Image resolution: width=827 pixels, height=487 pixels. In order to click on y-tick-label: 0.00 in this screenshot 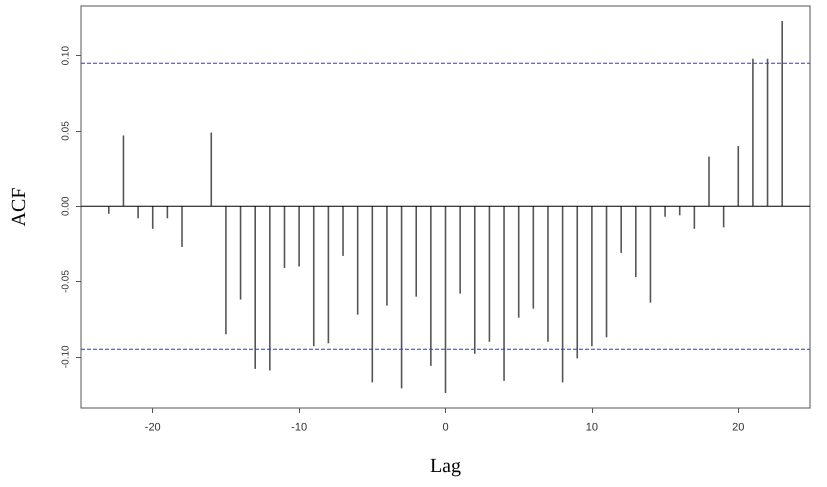, I will do `click(66, 206)`.